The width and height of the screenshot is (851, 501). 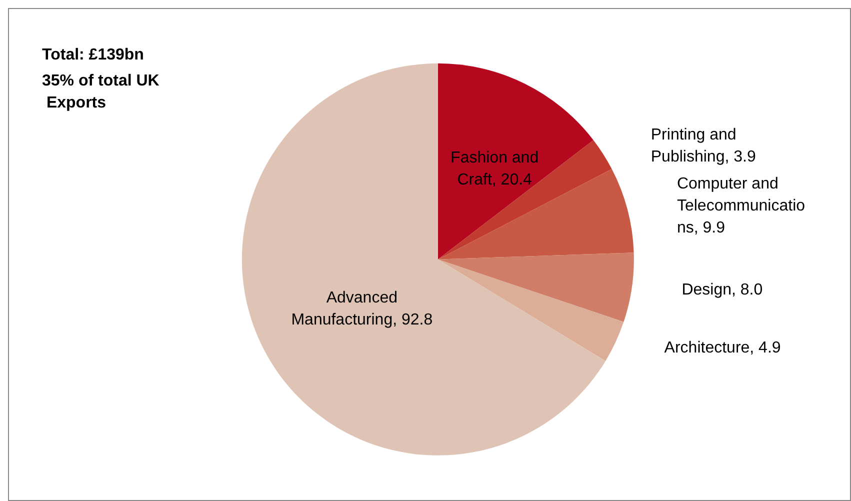 What do you see at coordinates (101, 92) in the screenshot?
I see `text: 35% of total UK Exports` at bounding box center [101, 92].